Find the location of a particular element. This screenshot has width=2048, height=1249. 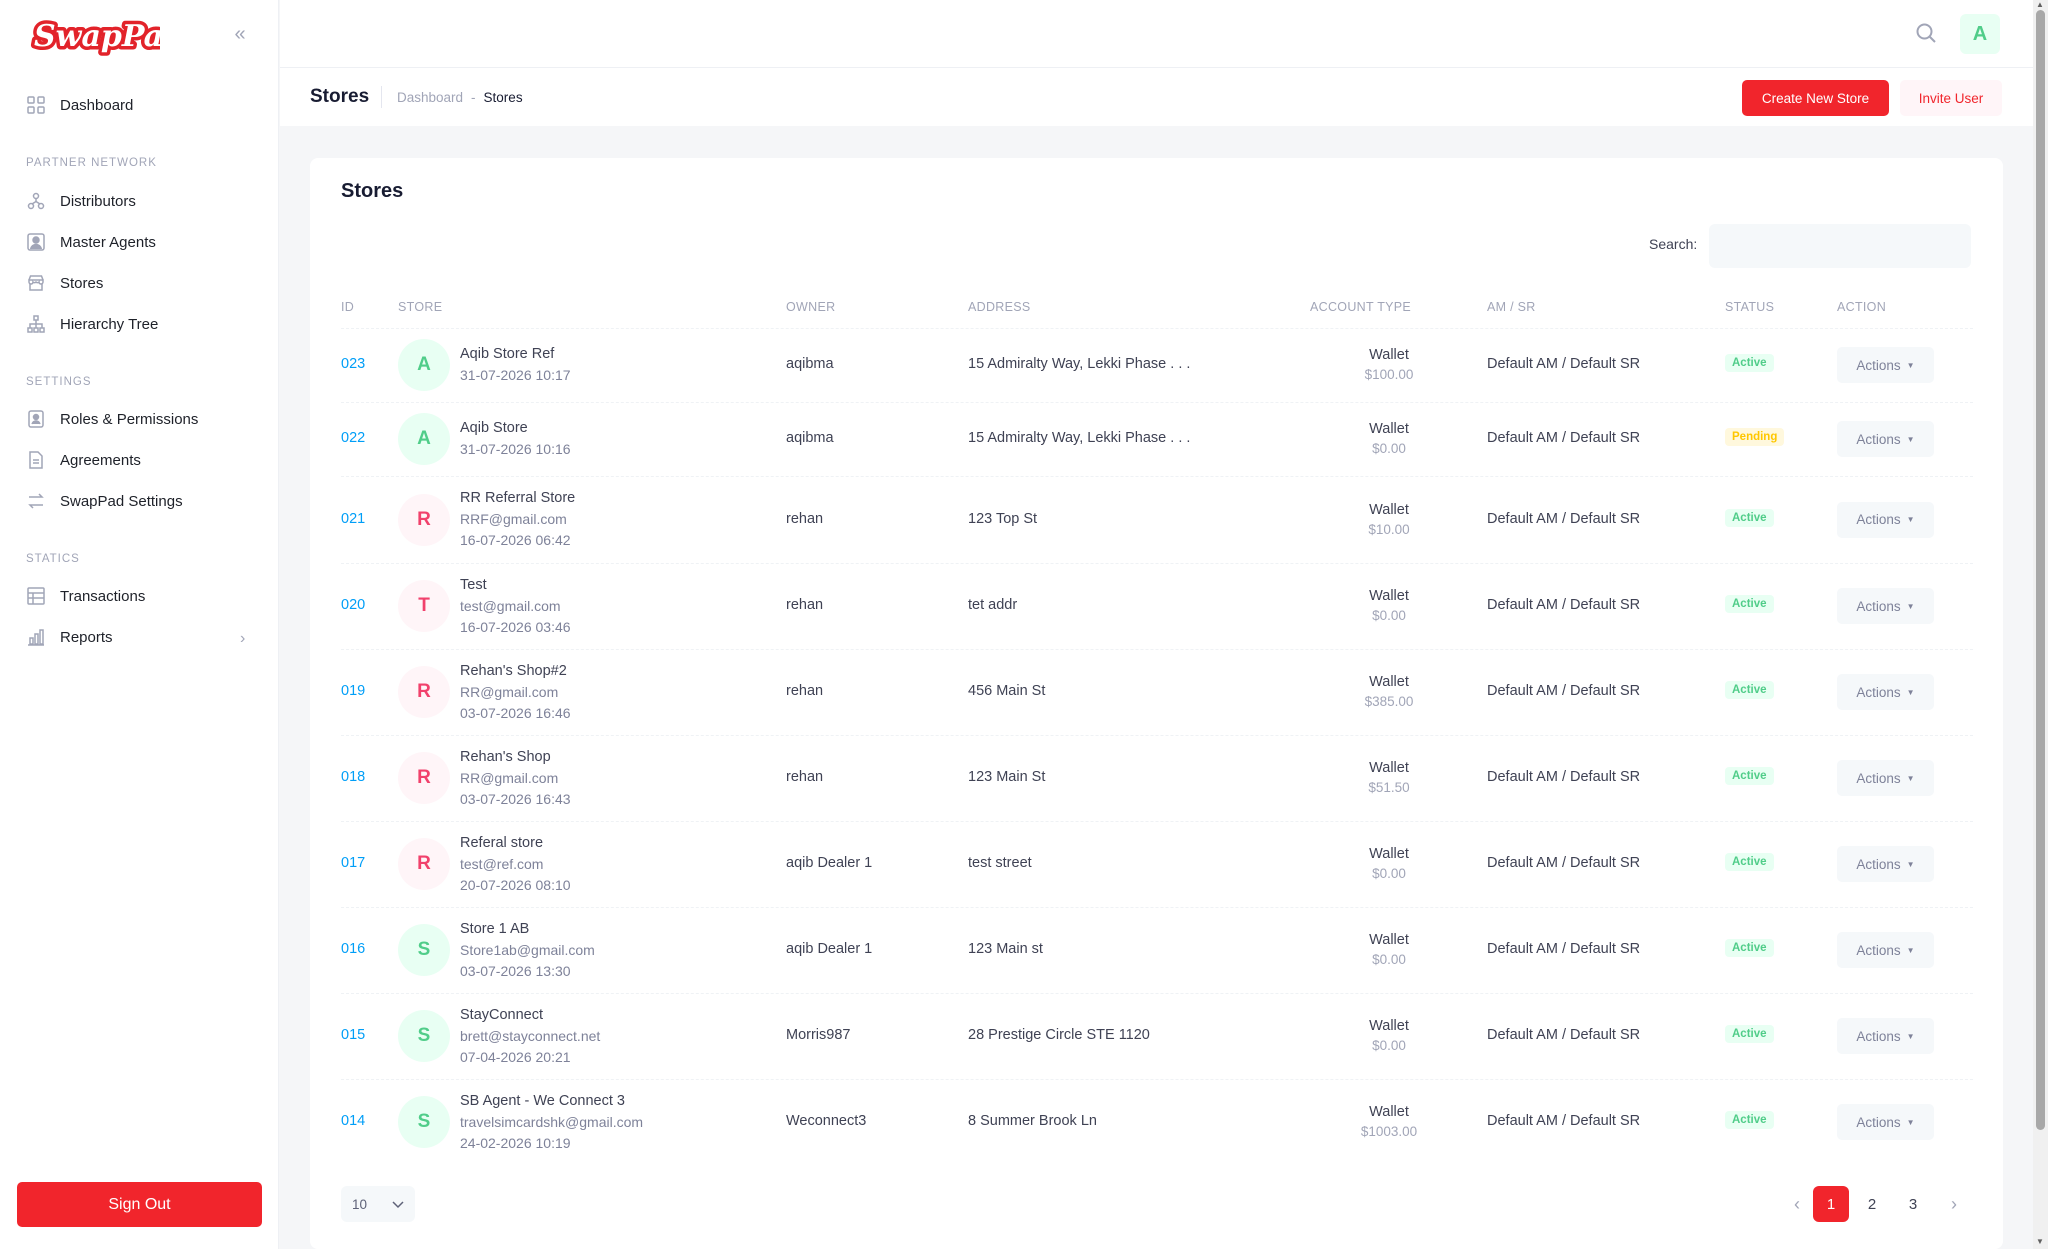

sidebar-item-transactions: Transactions is located at coordinates (85, 596).